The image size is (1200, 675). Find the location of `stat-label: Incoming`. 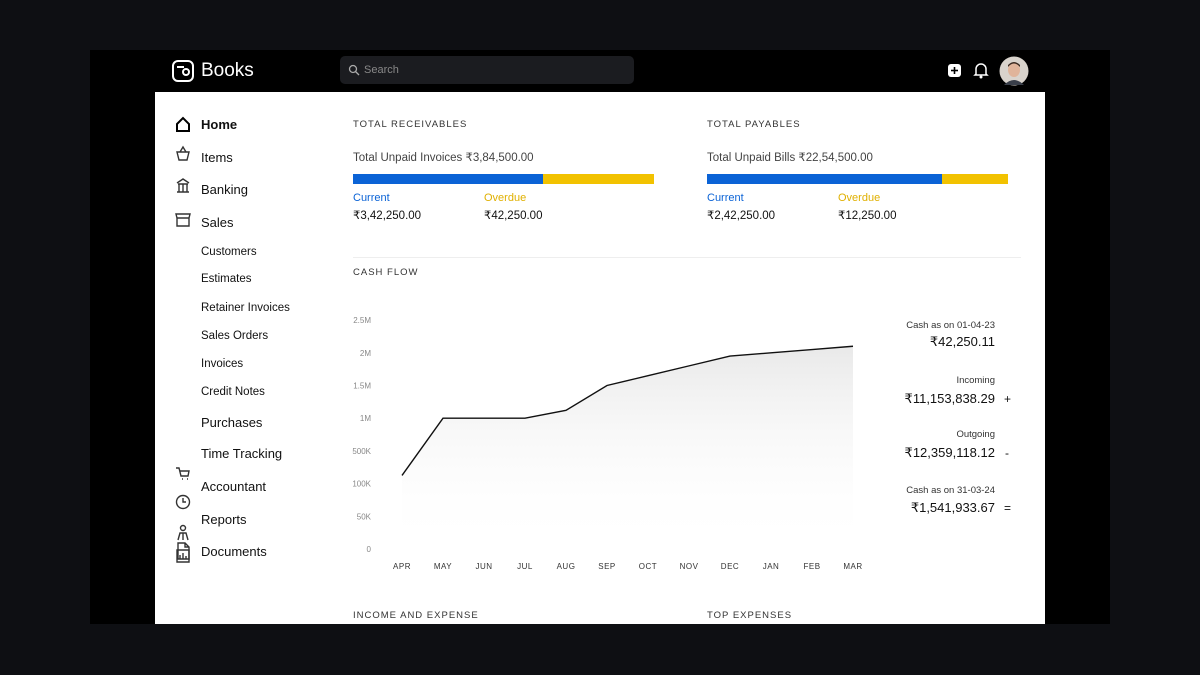

stat-label: Incoming is located at coordinates (975, 380).